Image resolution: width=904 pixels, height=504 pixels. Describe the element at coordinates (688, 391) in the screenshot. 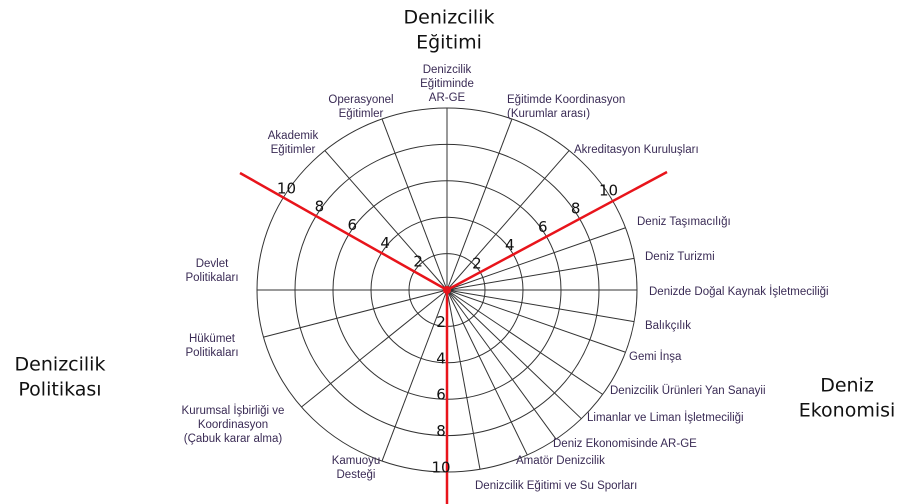

I see `spoke-label: Denizcilik Ürünleri Yan Sanayii` at that location.